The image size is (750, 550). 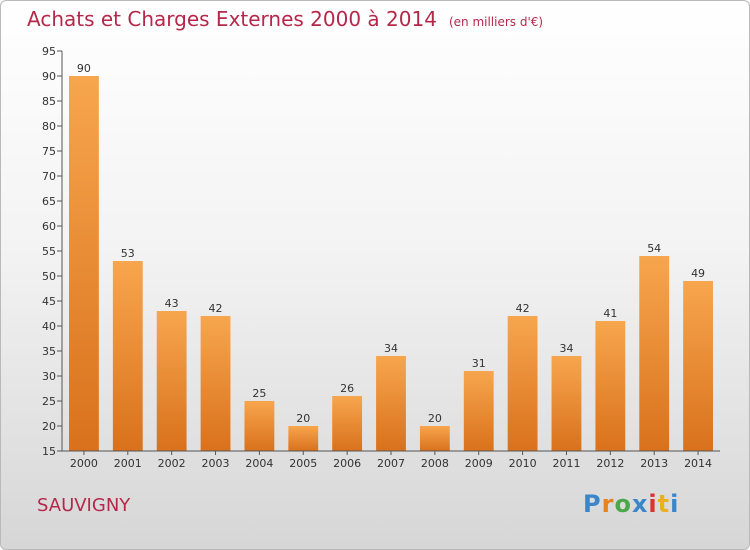 I want to click on bar-value-label: 90, so click(x=84, y=68).